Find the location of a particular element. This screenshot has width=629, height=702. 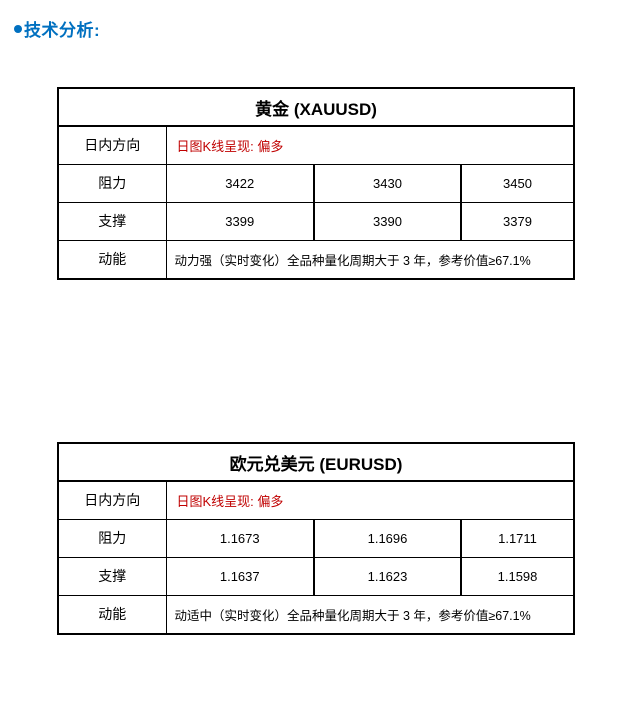

resistance-value-2: 3430 is located at coordinates (387, 183).